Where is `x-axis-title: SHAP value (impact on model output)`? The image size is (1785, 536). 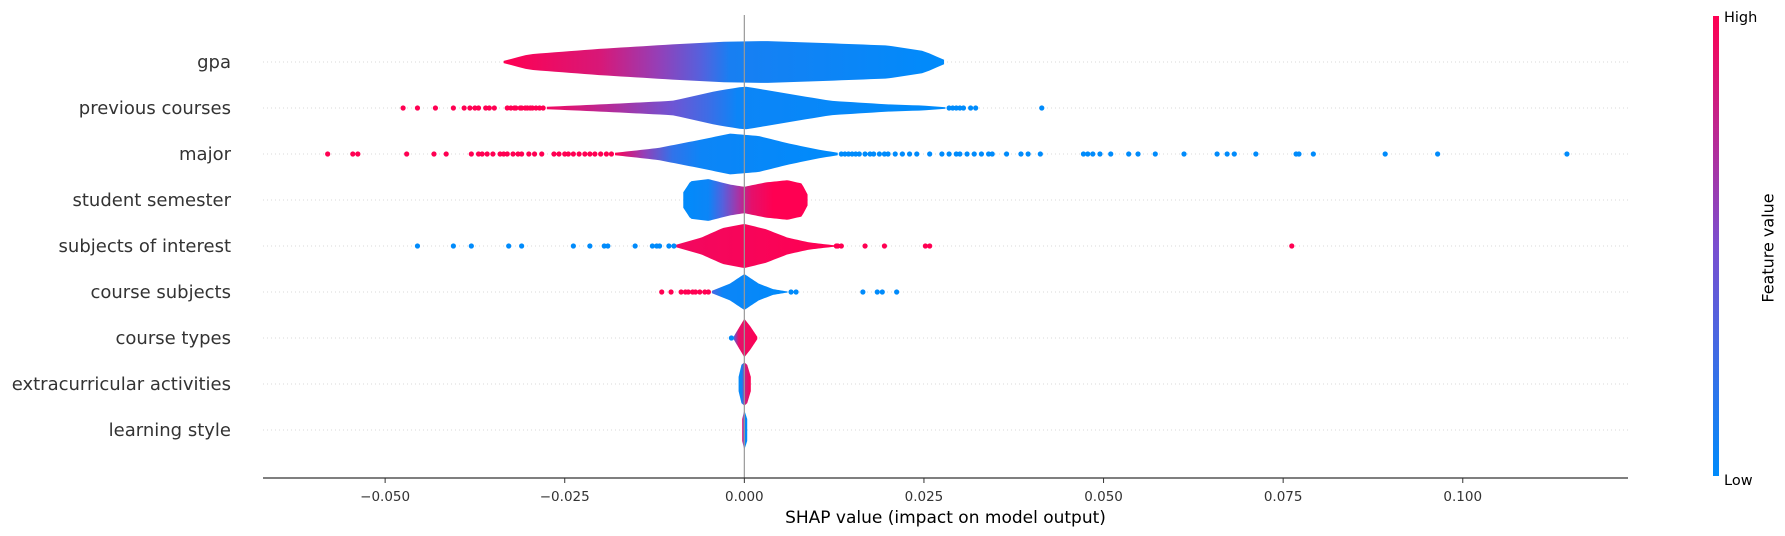
x-axis-title: SHAP value (impact on model output) is located at coordinates (945, 518).